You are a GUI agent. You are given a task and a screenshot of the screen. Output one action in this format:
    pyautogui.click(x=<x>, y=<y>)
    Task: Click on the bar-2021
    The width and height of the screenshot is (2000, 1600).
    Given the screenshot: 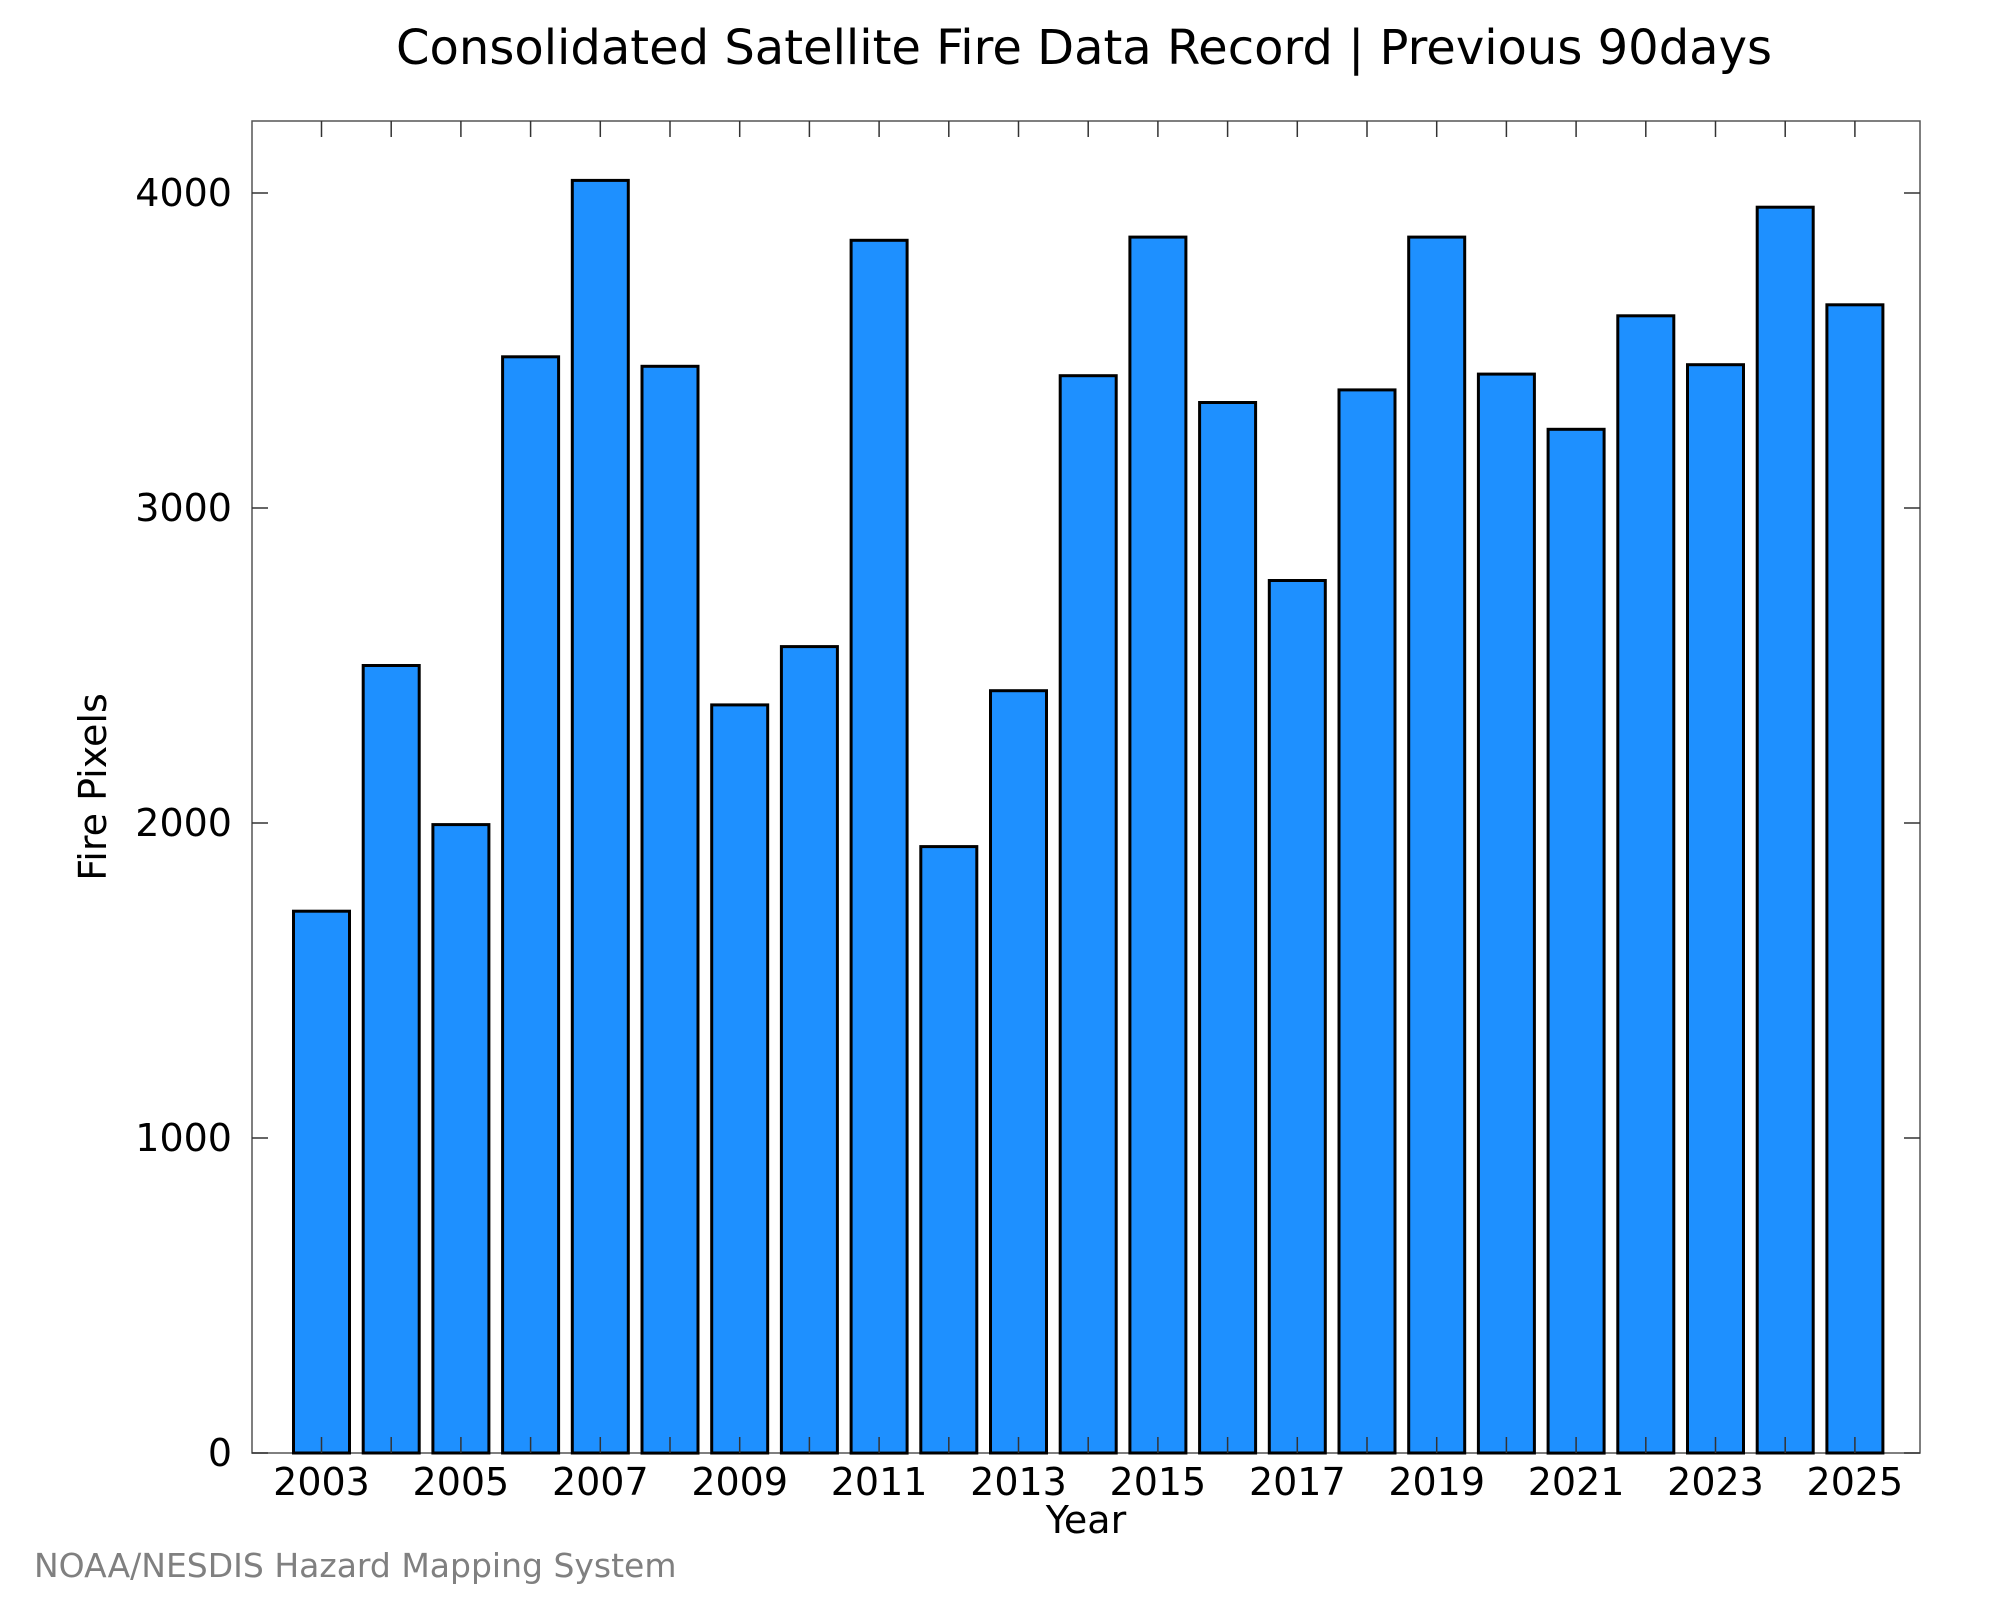 What is the action you would take?
    pyautogui.click(x=1576, y=941)
    